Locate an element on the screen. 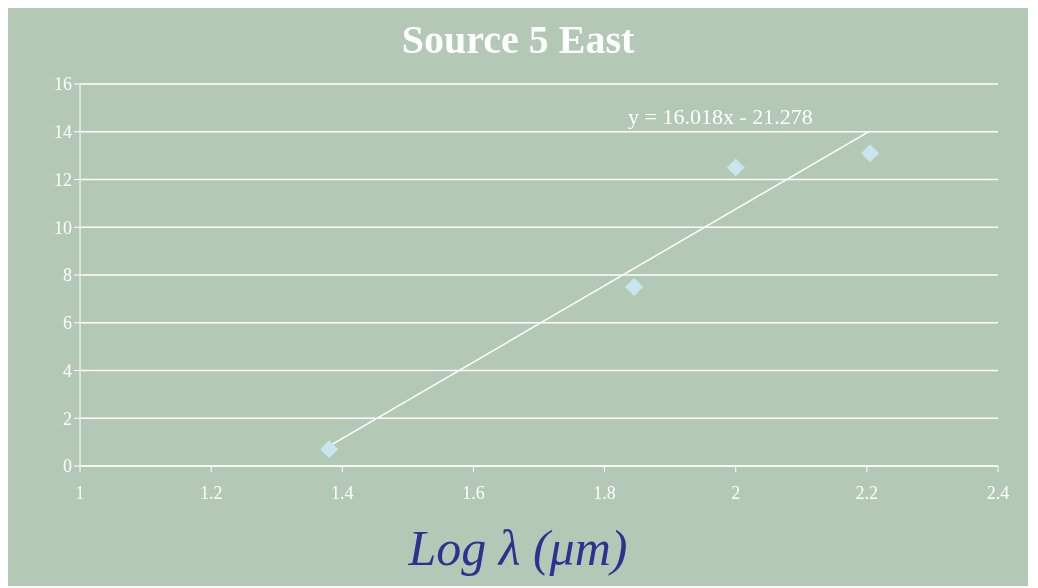  y-tick-label: 12 is located at coordinates (63, 179).